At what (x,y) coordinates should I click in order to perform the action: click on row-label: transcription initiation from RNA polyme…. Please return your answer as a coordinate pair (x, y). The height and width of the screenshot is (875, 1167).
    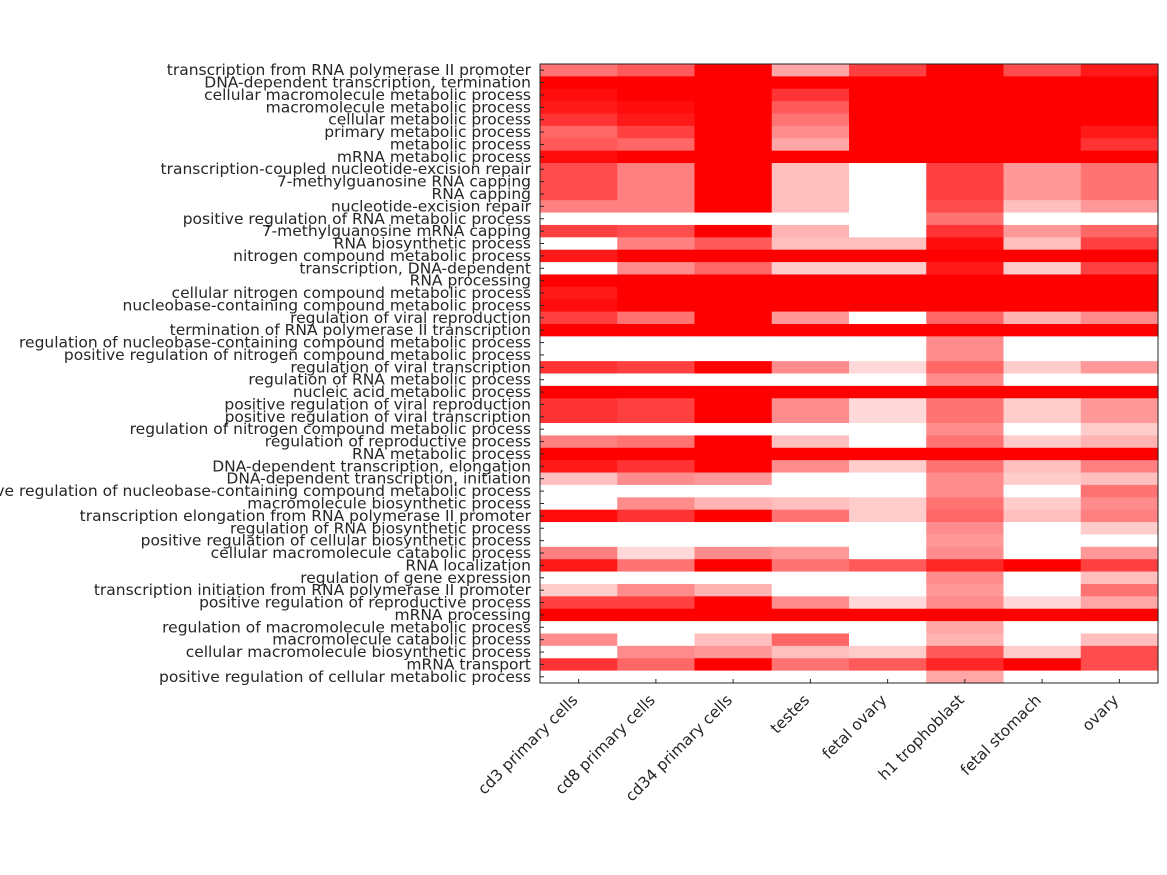
    Looking at the image, I should click on (313, 590).